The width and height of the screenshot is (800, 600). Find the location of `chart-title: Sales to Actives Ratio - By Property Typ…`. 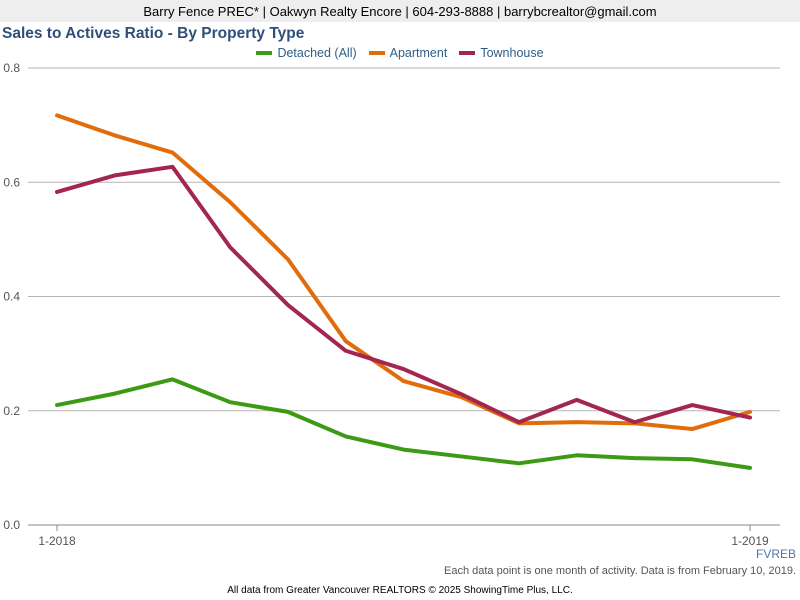

chart-title: Sales to Actives Ratio - By Property Typ… is located at coordinates (153, 33).